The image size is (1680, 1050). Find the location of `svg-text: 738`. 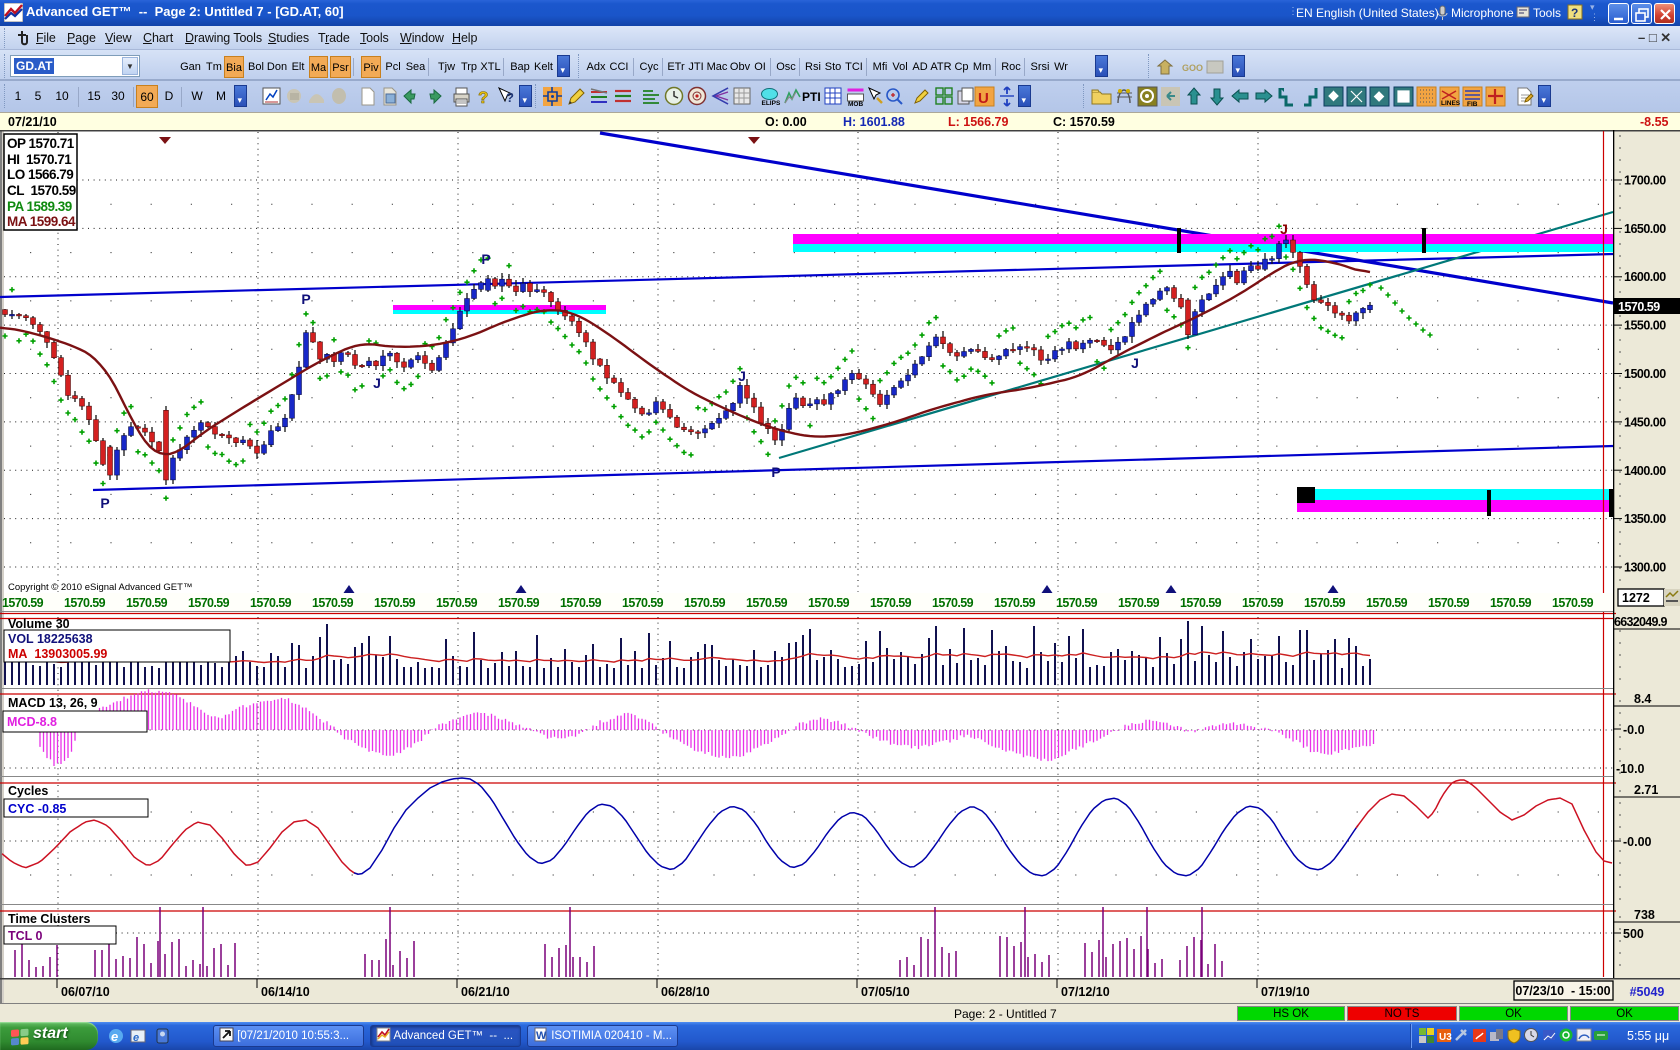

svg-text: 738 is located at coordinates (1644, 915).